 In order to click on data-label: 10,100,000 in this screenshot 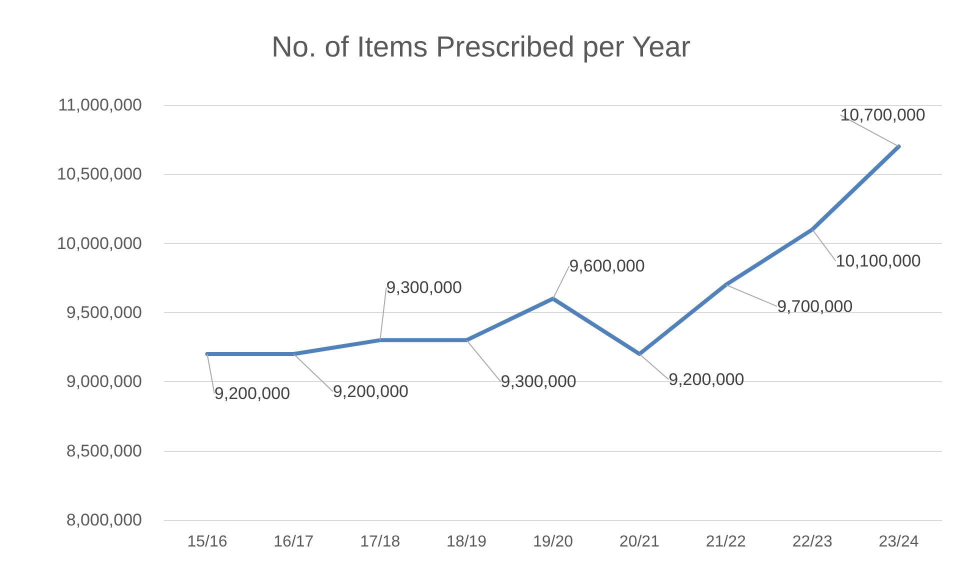, I will do `click(878, 261)`.